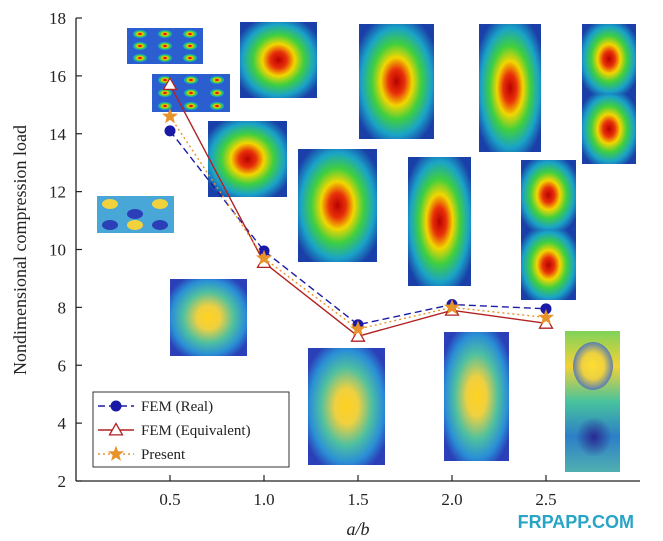  I want to click on y-axis-label: Nondimensional compression load, so click(20, 250).